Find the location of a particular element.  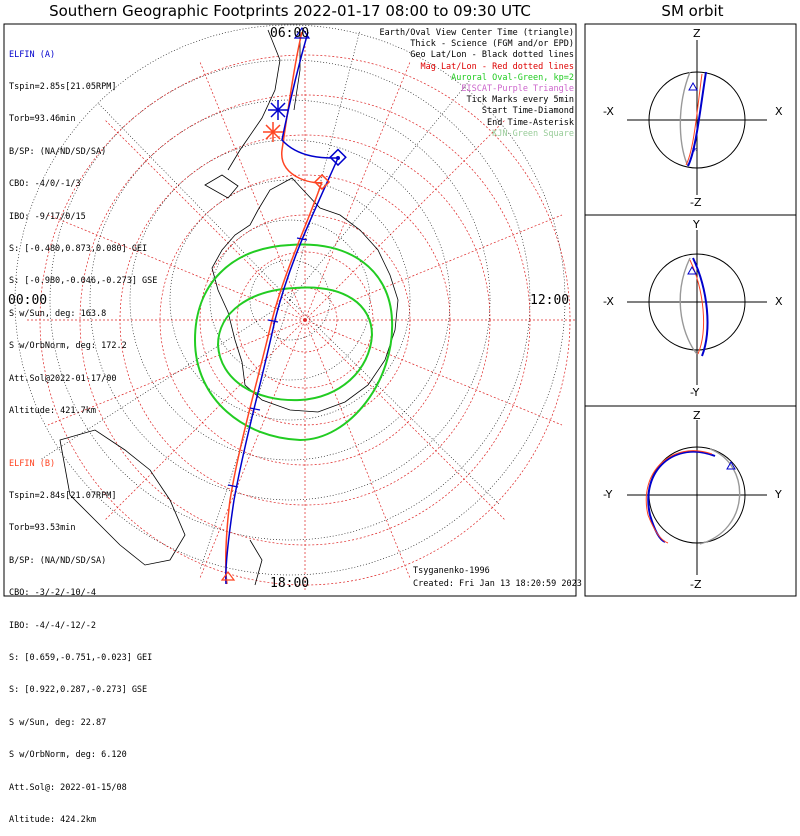

sm2-label-bottom: -Y is located at coordinates (695, 392).